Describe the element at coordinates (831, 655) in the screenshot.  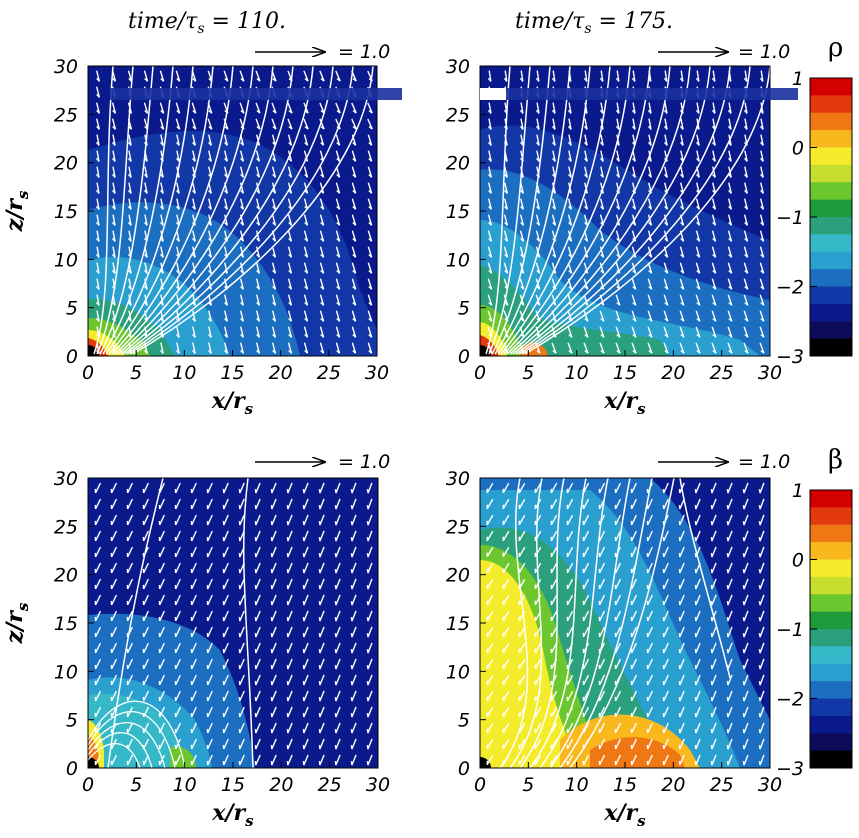
I see `colorbar-swatch` at that location.